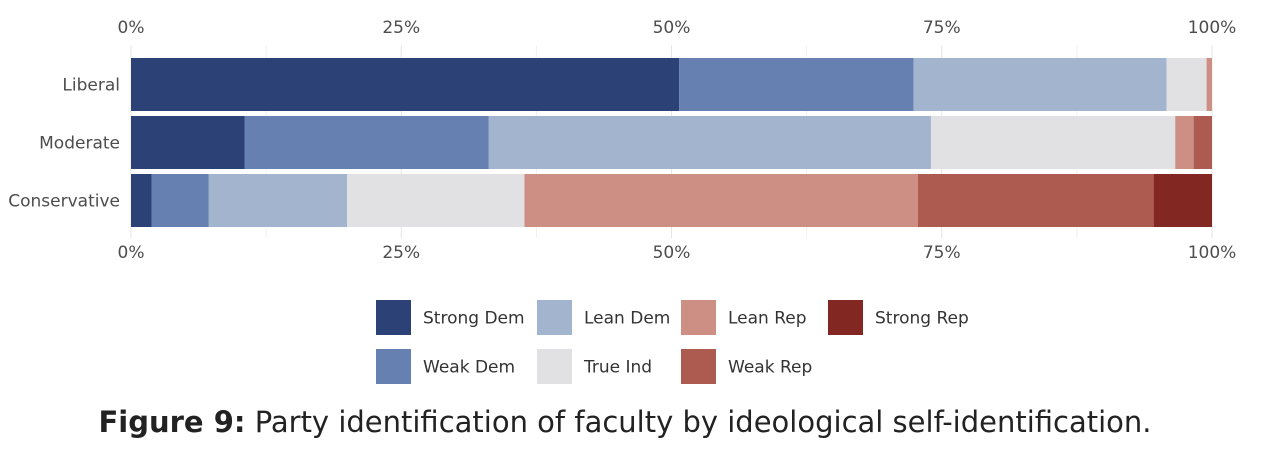 The image size is (1286, 471). What do you see at coordinates (942, 28) in the screenshot?
I see `top-axis-tick-label: 75%` at bounding box center [942, 28].